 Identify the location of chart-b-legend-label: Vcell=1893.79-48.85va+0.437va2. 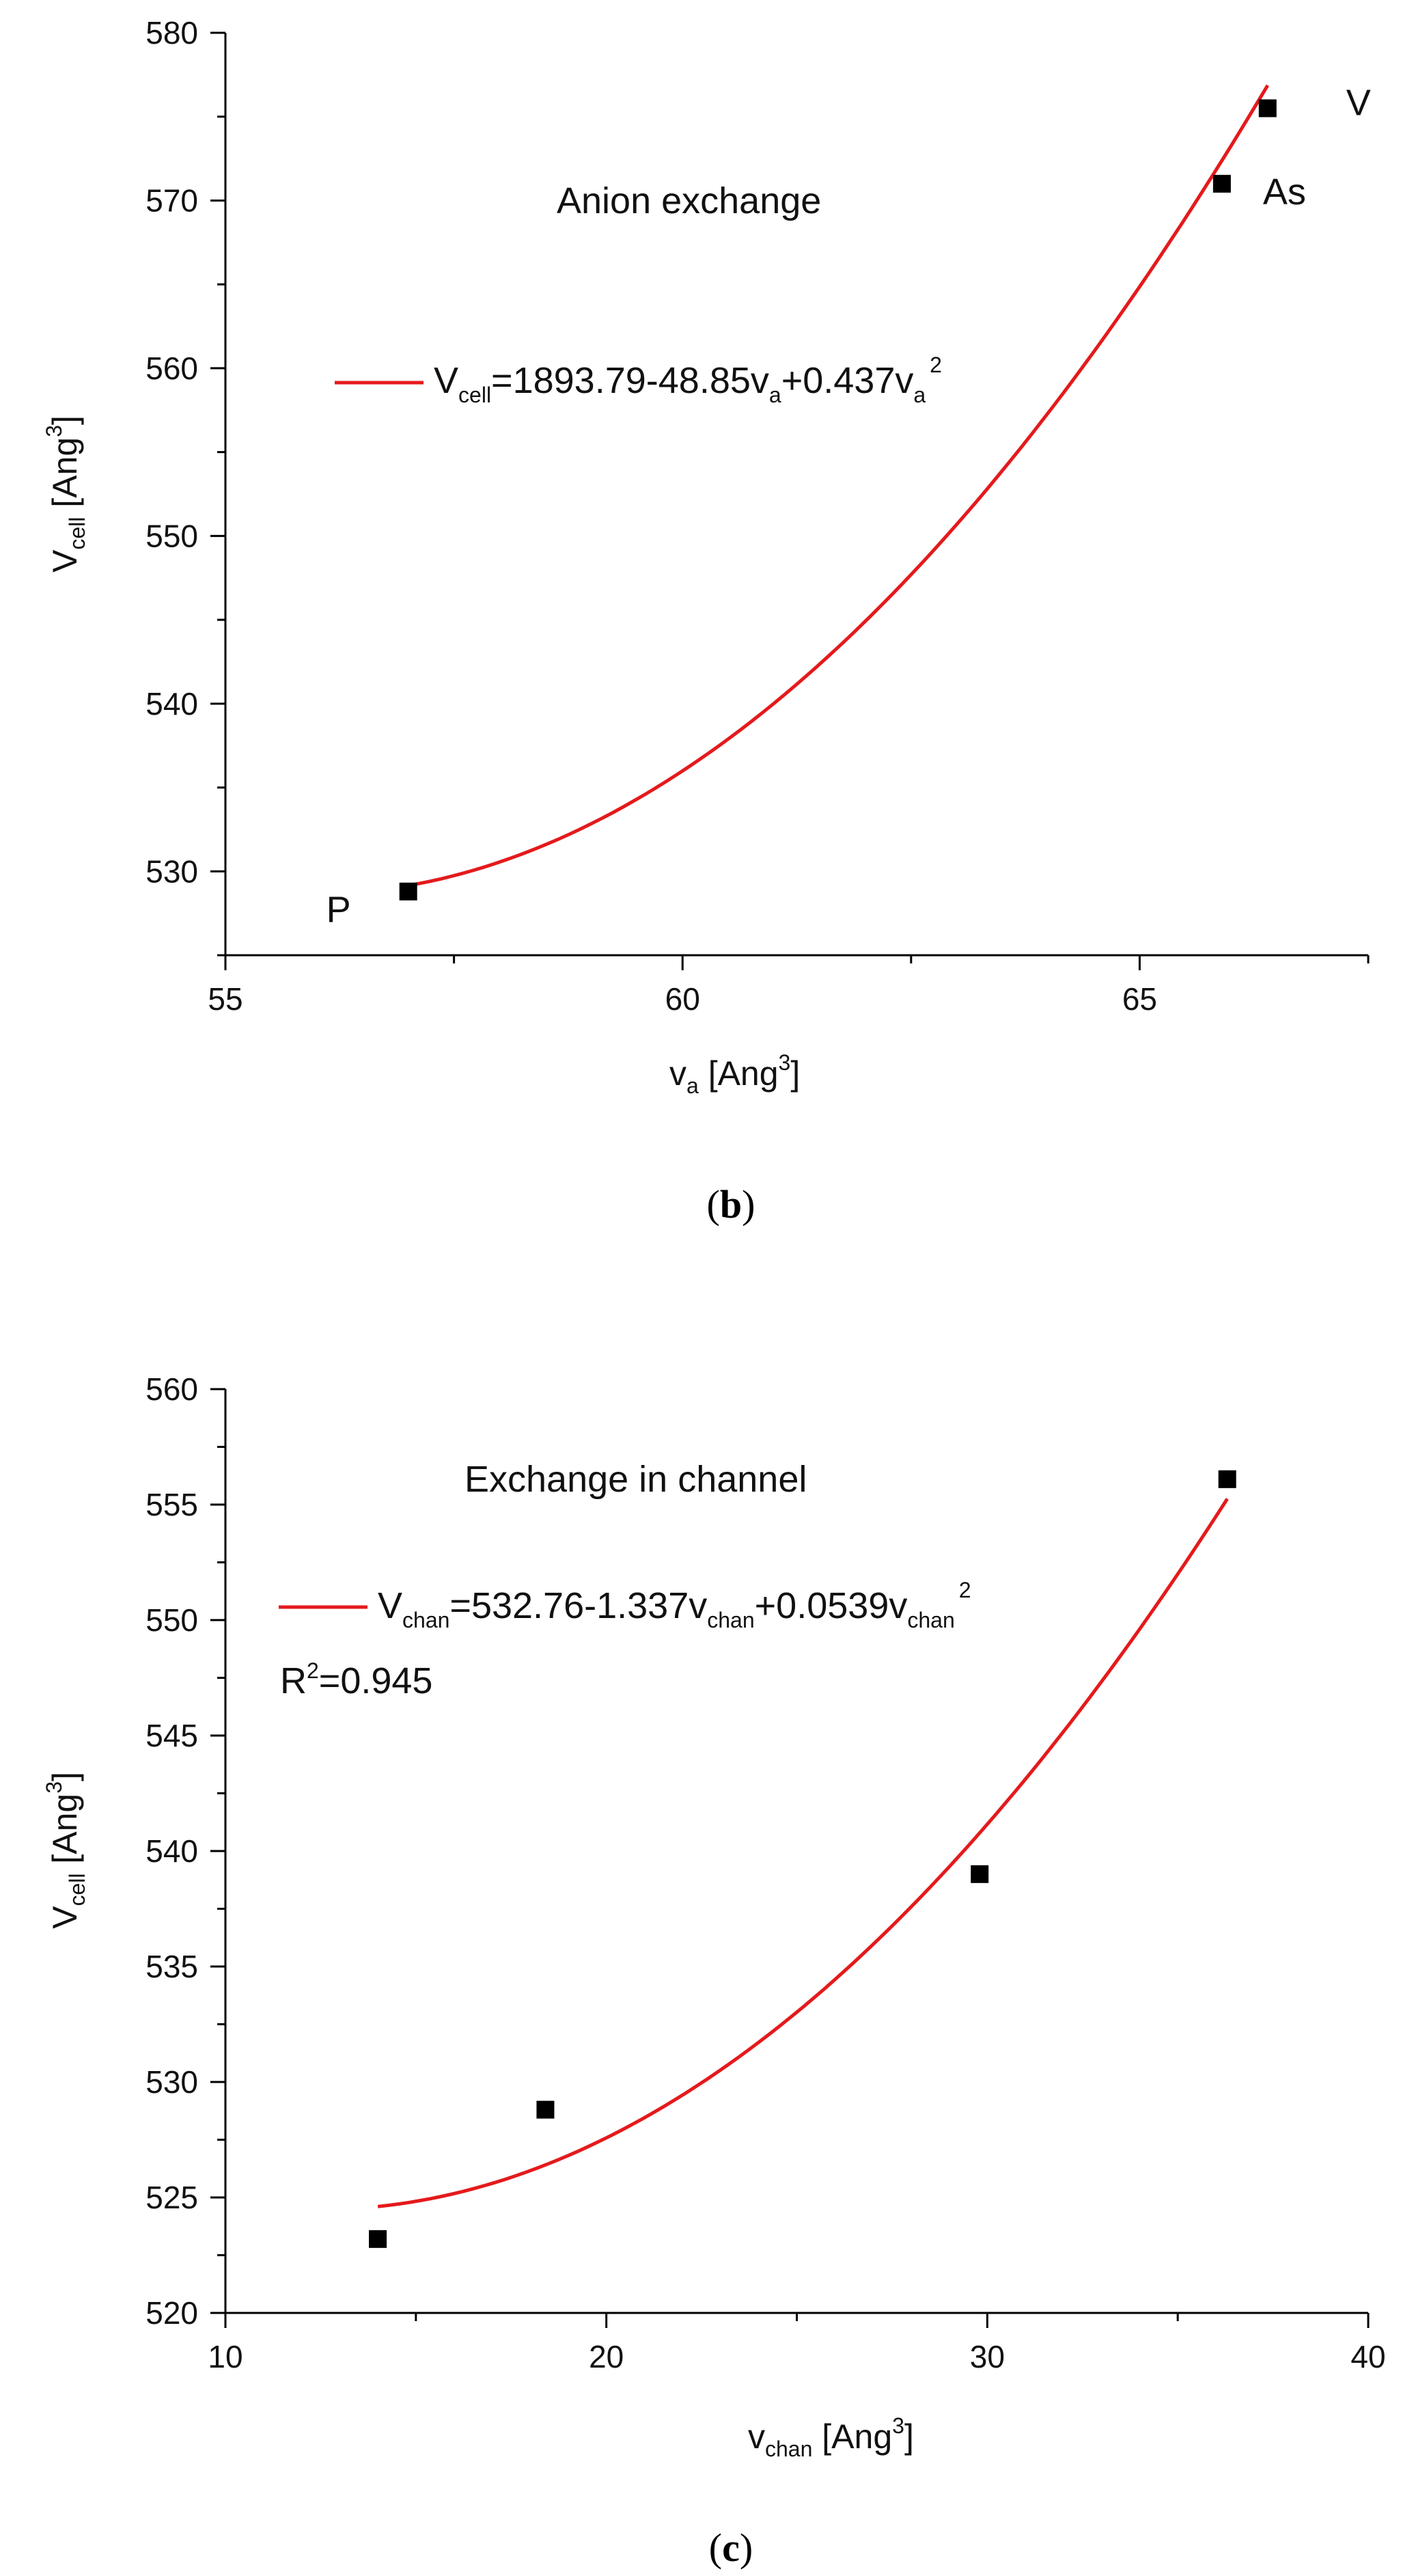
(688, 380).